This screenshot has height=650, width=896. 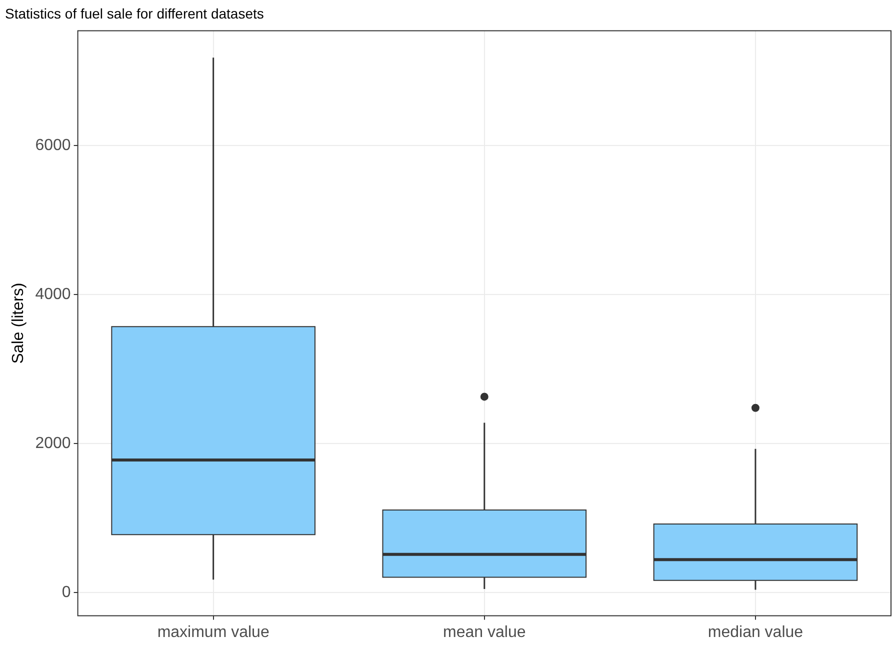 What do you see at coordinates (66, 593) in the screenshot?
I see `y-tick-label: 0` at bounding box center [66, 593].